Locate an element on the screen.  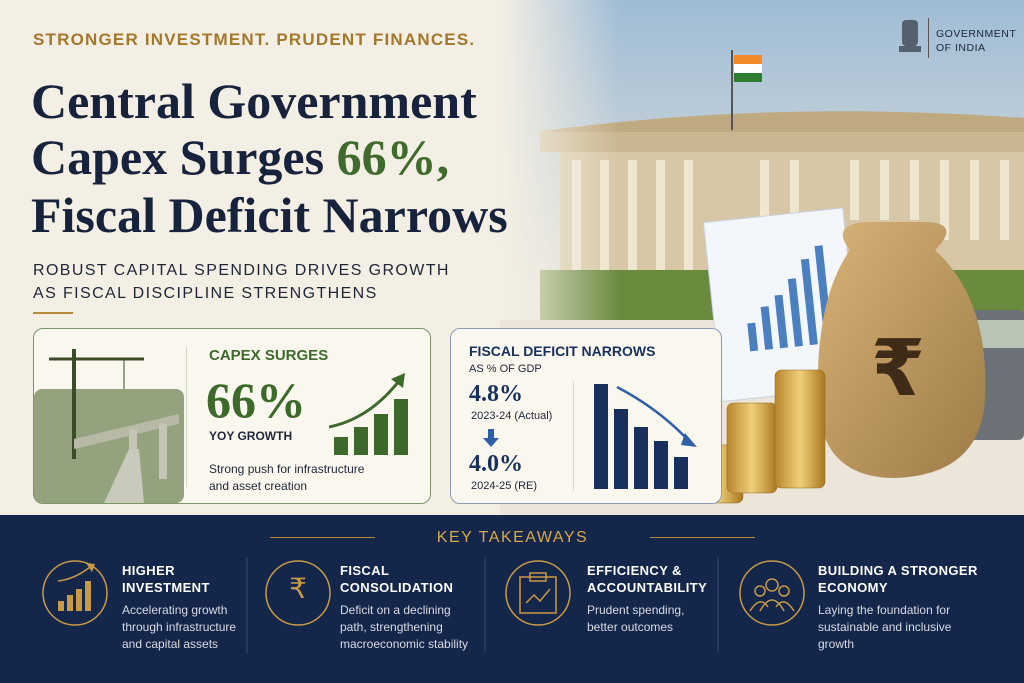
card-heading: FISCAL DEFICIT NARROWS is located at coordinates (562, 351).